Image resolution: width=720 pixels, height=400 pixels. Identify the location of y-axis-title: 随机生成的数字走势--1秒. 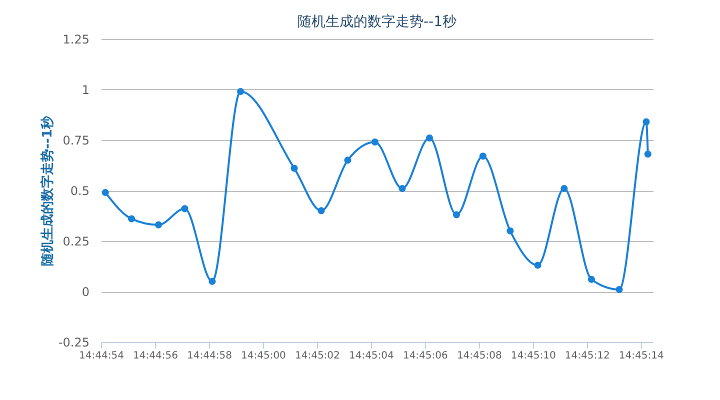
(47, 190).